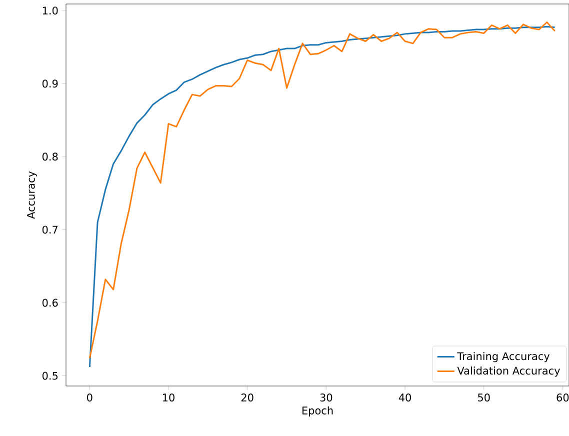 The image size is (569, 436). Describe the element at coordinates (50, 10) in the screenshot. I see `y-tick-label: 1.0` at that location.